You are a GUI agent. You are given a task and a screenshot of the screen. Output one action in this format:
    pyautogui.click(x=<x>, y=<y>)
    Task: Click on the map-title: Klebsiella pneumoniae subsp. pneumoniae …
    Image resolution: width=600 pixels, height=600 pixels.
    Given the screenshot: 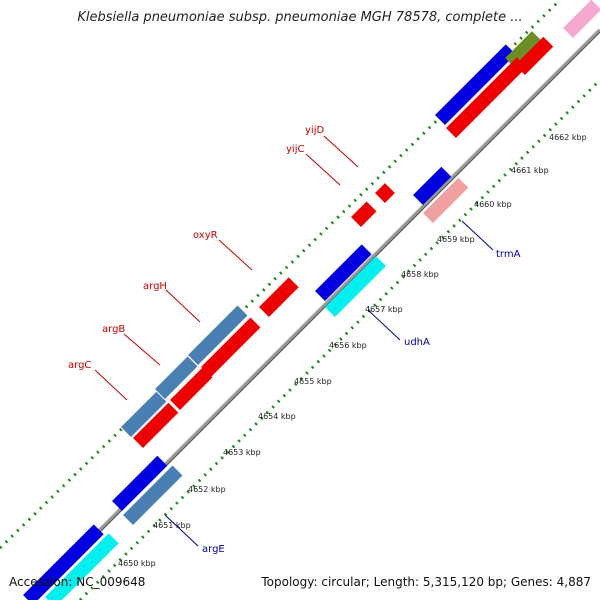 What is the action you would take?
    pyautogui.click(x=300, y=17)
    